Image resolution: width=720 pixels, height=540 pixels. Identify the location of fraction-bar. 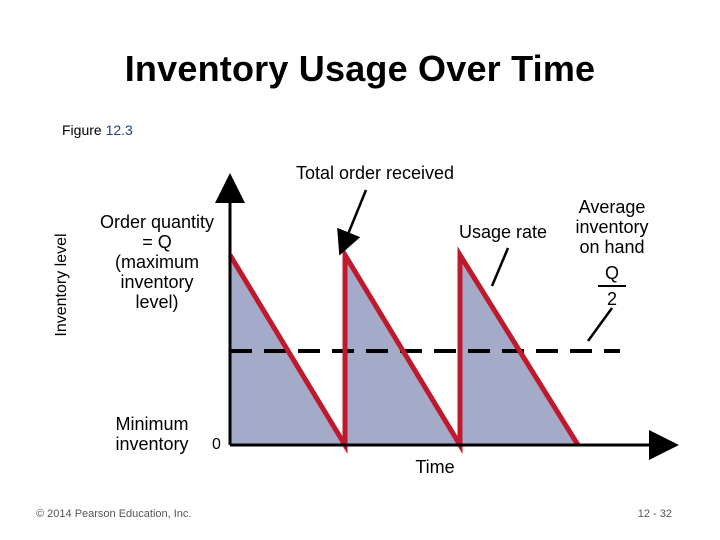
(612, 286).